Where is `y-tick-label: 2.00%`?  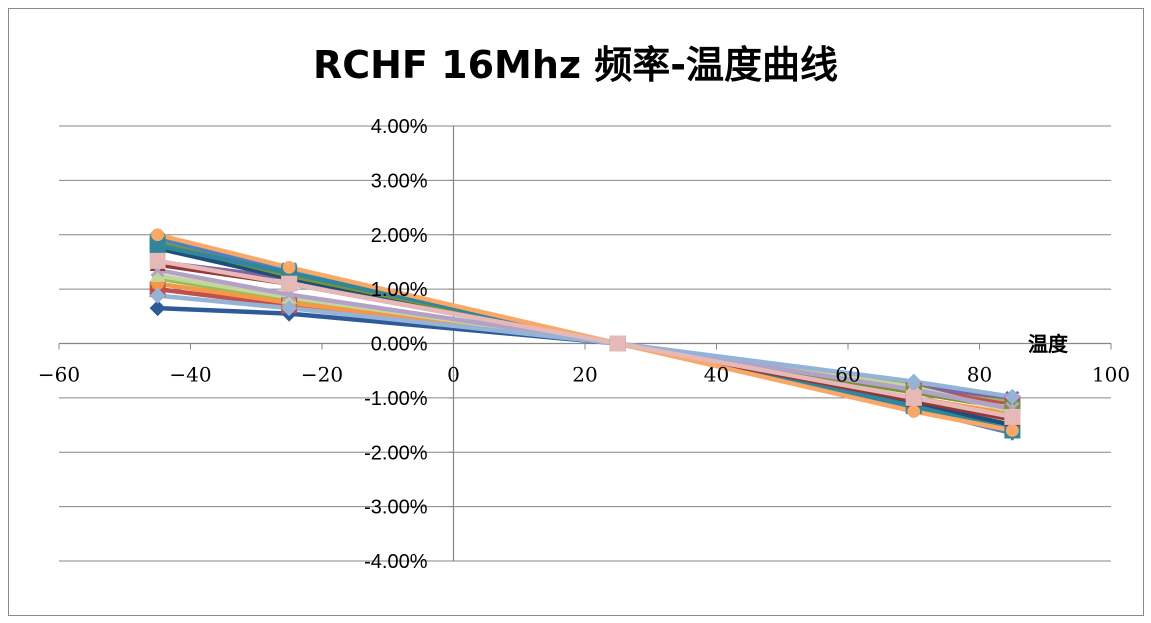
y-tick-label: 2.00% is located at coordinates (399, 236).